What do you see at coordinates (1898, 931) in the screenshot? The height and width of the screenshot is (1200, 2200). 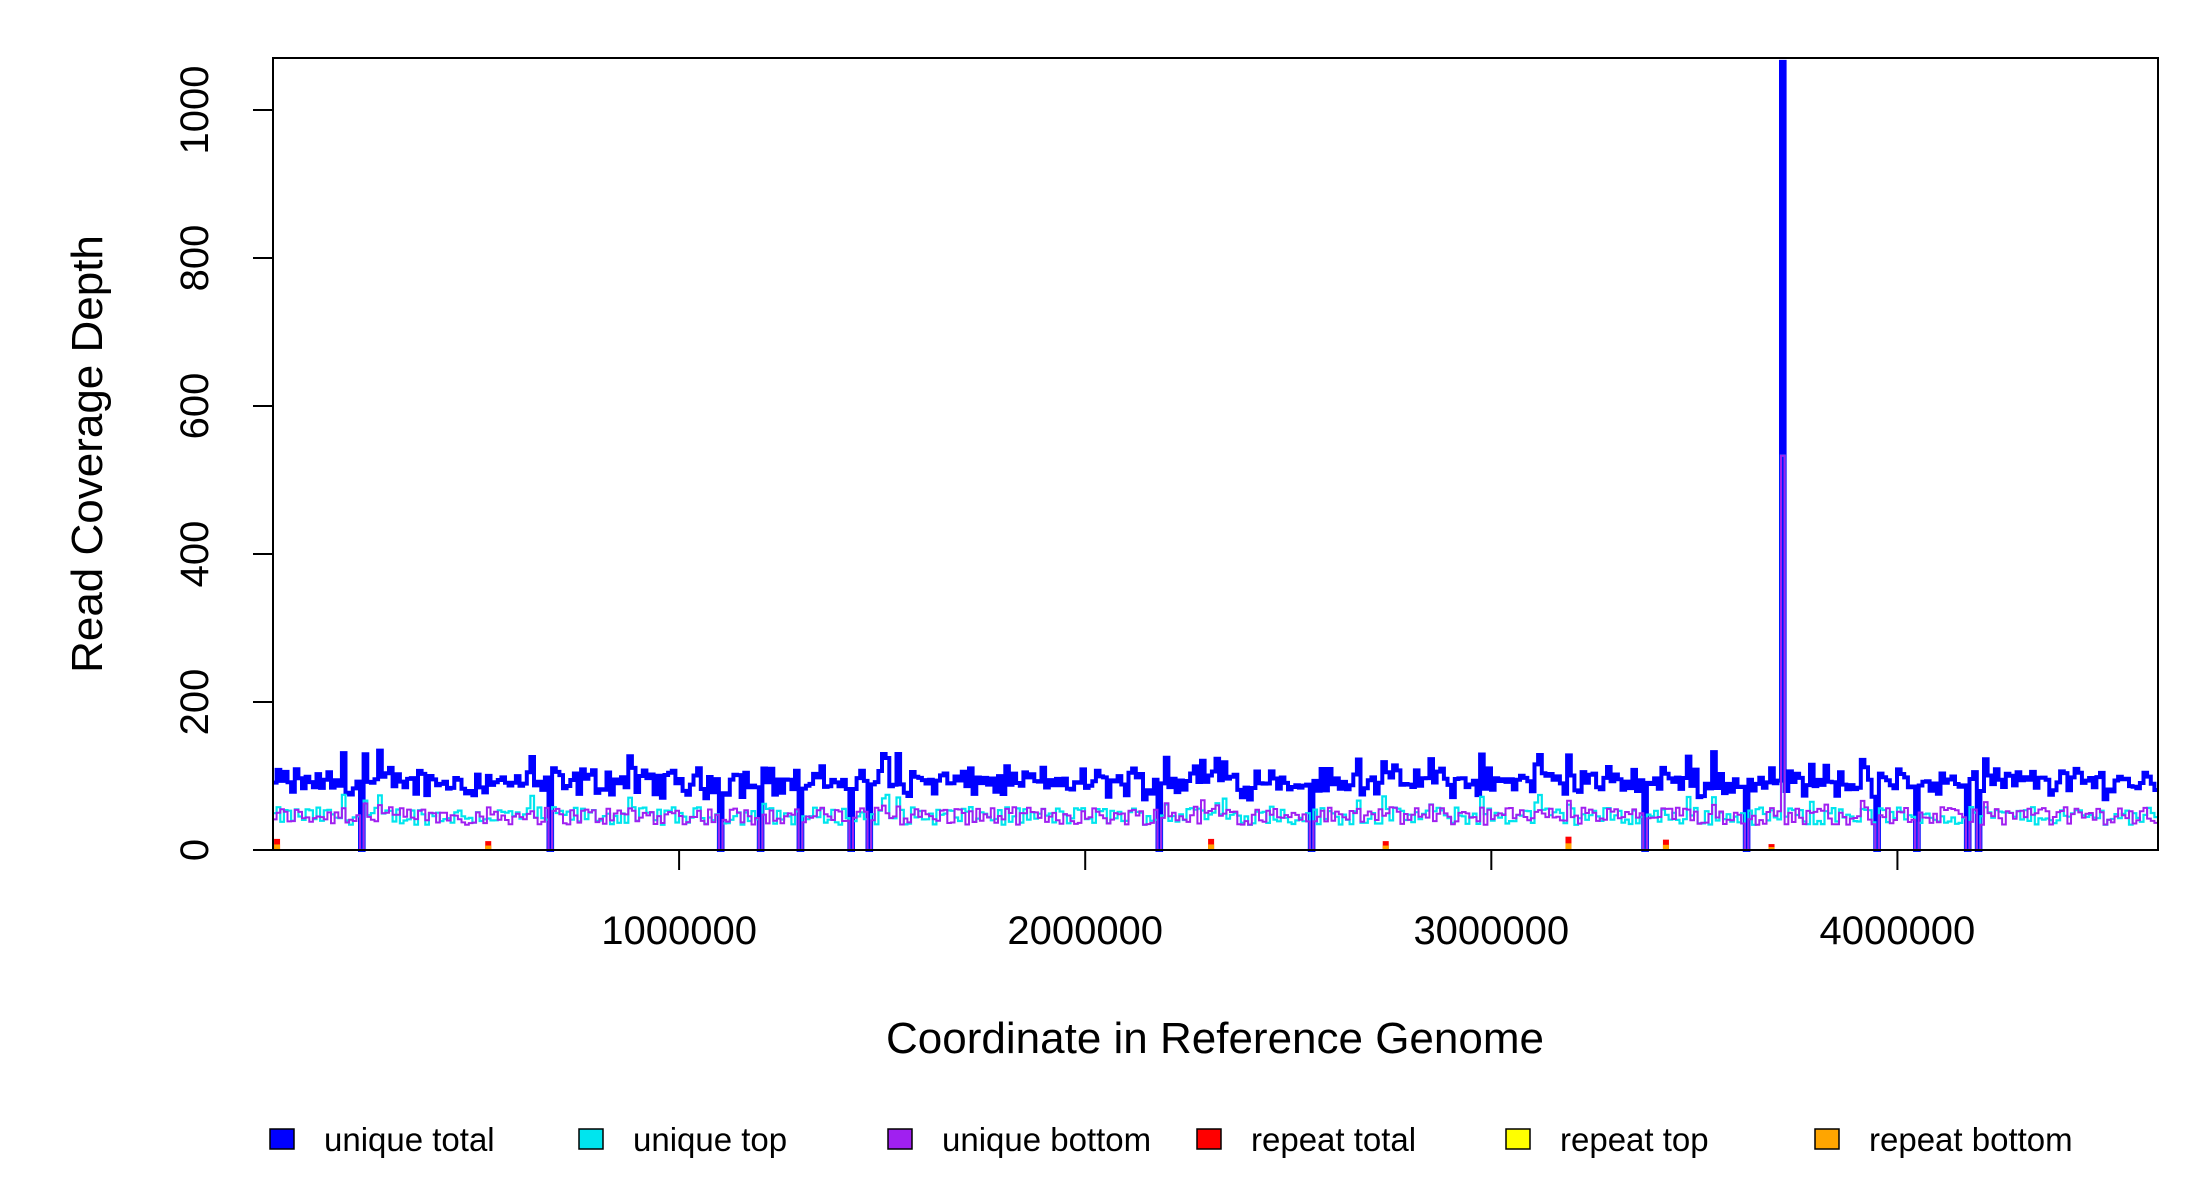 I see `x-tick-label: 4000000` at bounding box center [1898, 931].